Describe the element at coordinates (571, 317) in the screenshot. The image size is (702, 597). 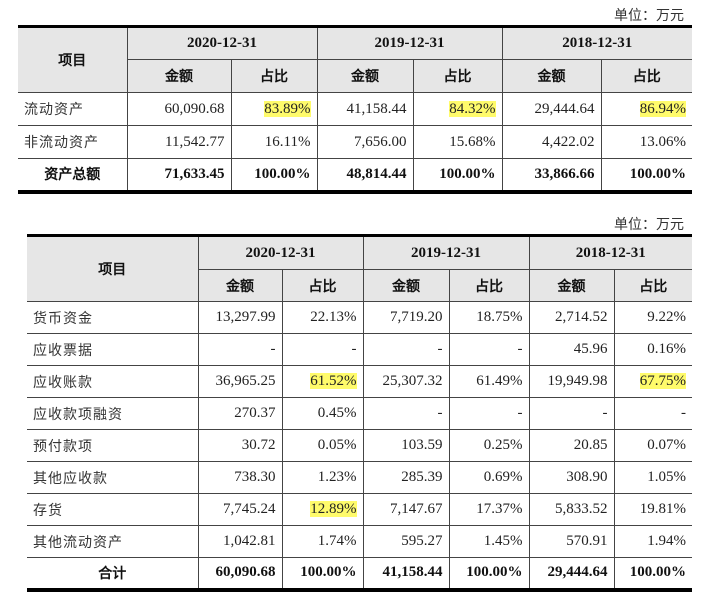
I see `amount-cell: 2,714.52` at that location.